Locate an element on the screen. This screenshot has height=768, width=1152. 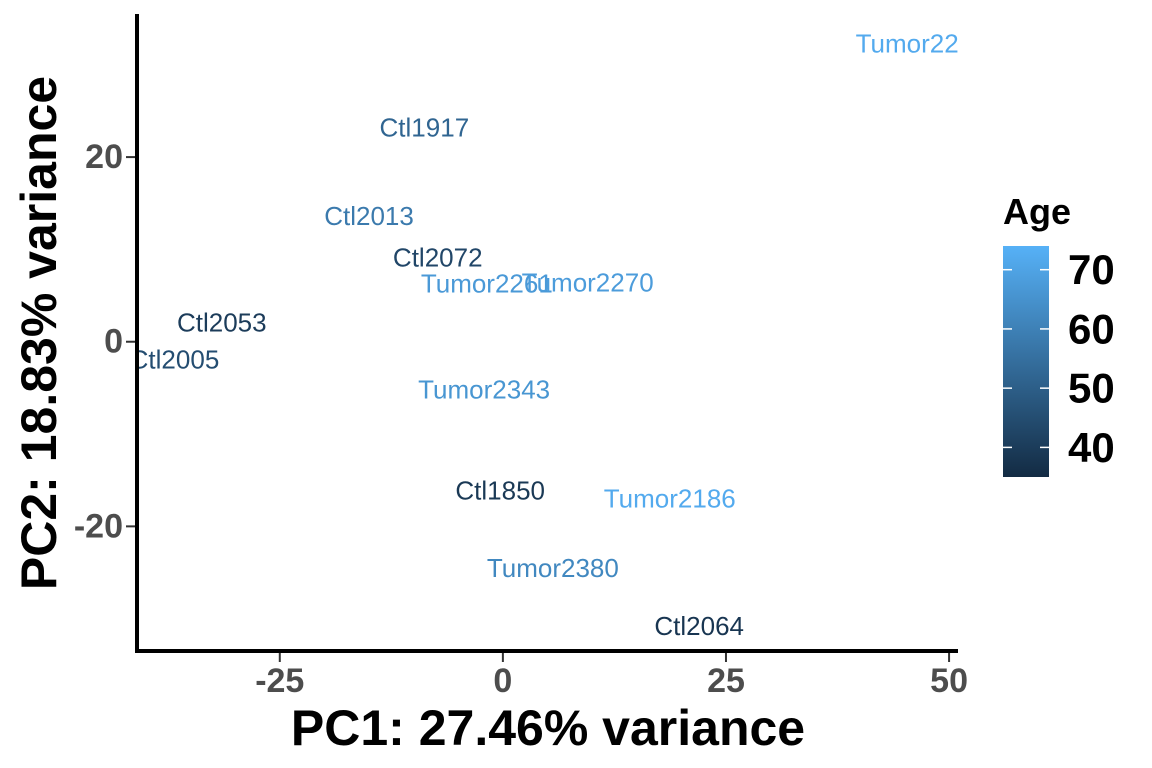
legend-tick-label: 60 is located at coordinates (1091, 328).